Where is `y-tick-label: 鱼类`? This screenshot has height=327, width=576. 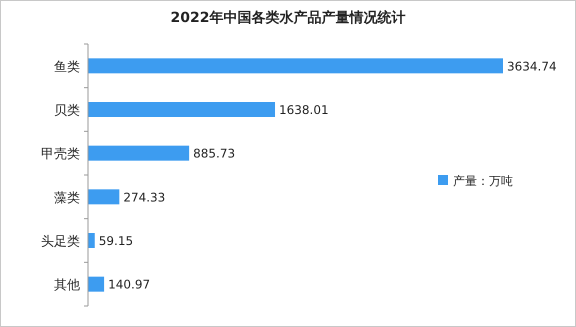 y-tick-label: 鱼类 is located at coordinates (67, 67).